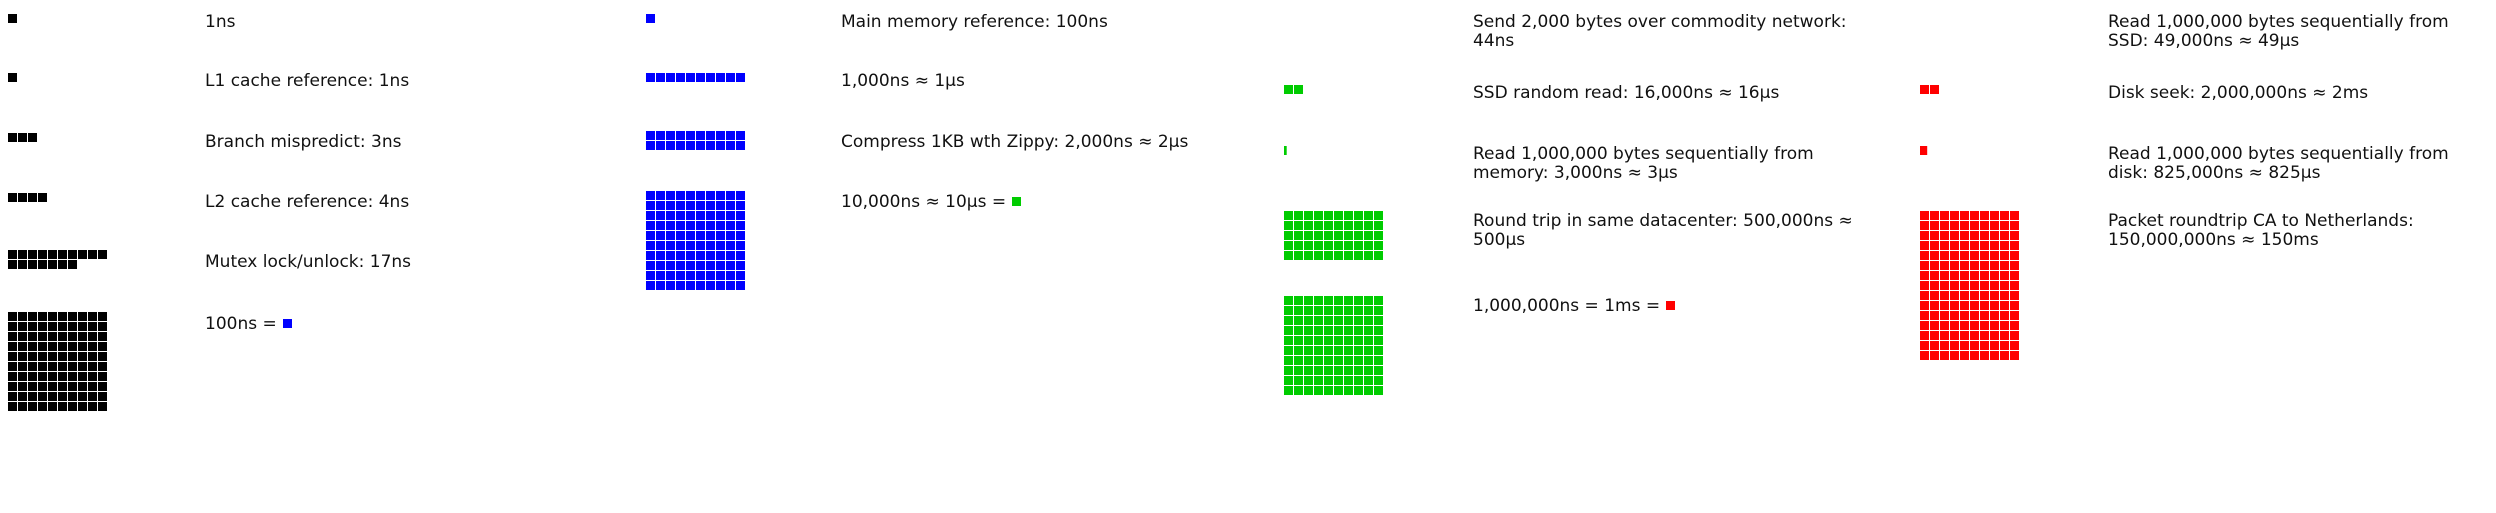  What do you see at coordinates (287, 323) in the screenshot?
I see `equals-square-icon` at bounding box center [287, 323].